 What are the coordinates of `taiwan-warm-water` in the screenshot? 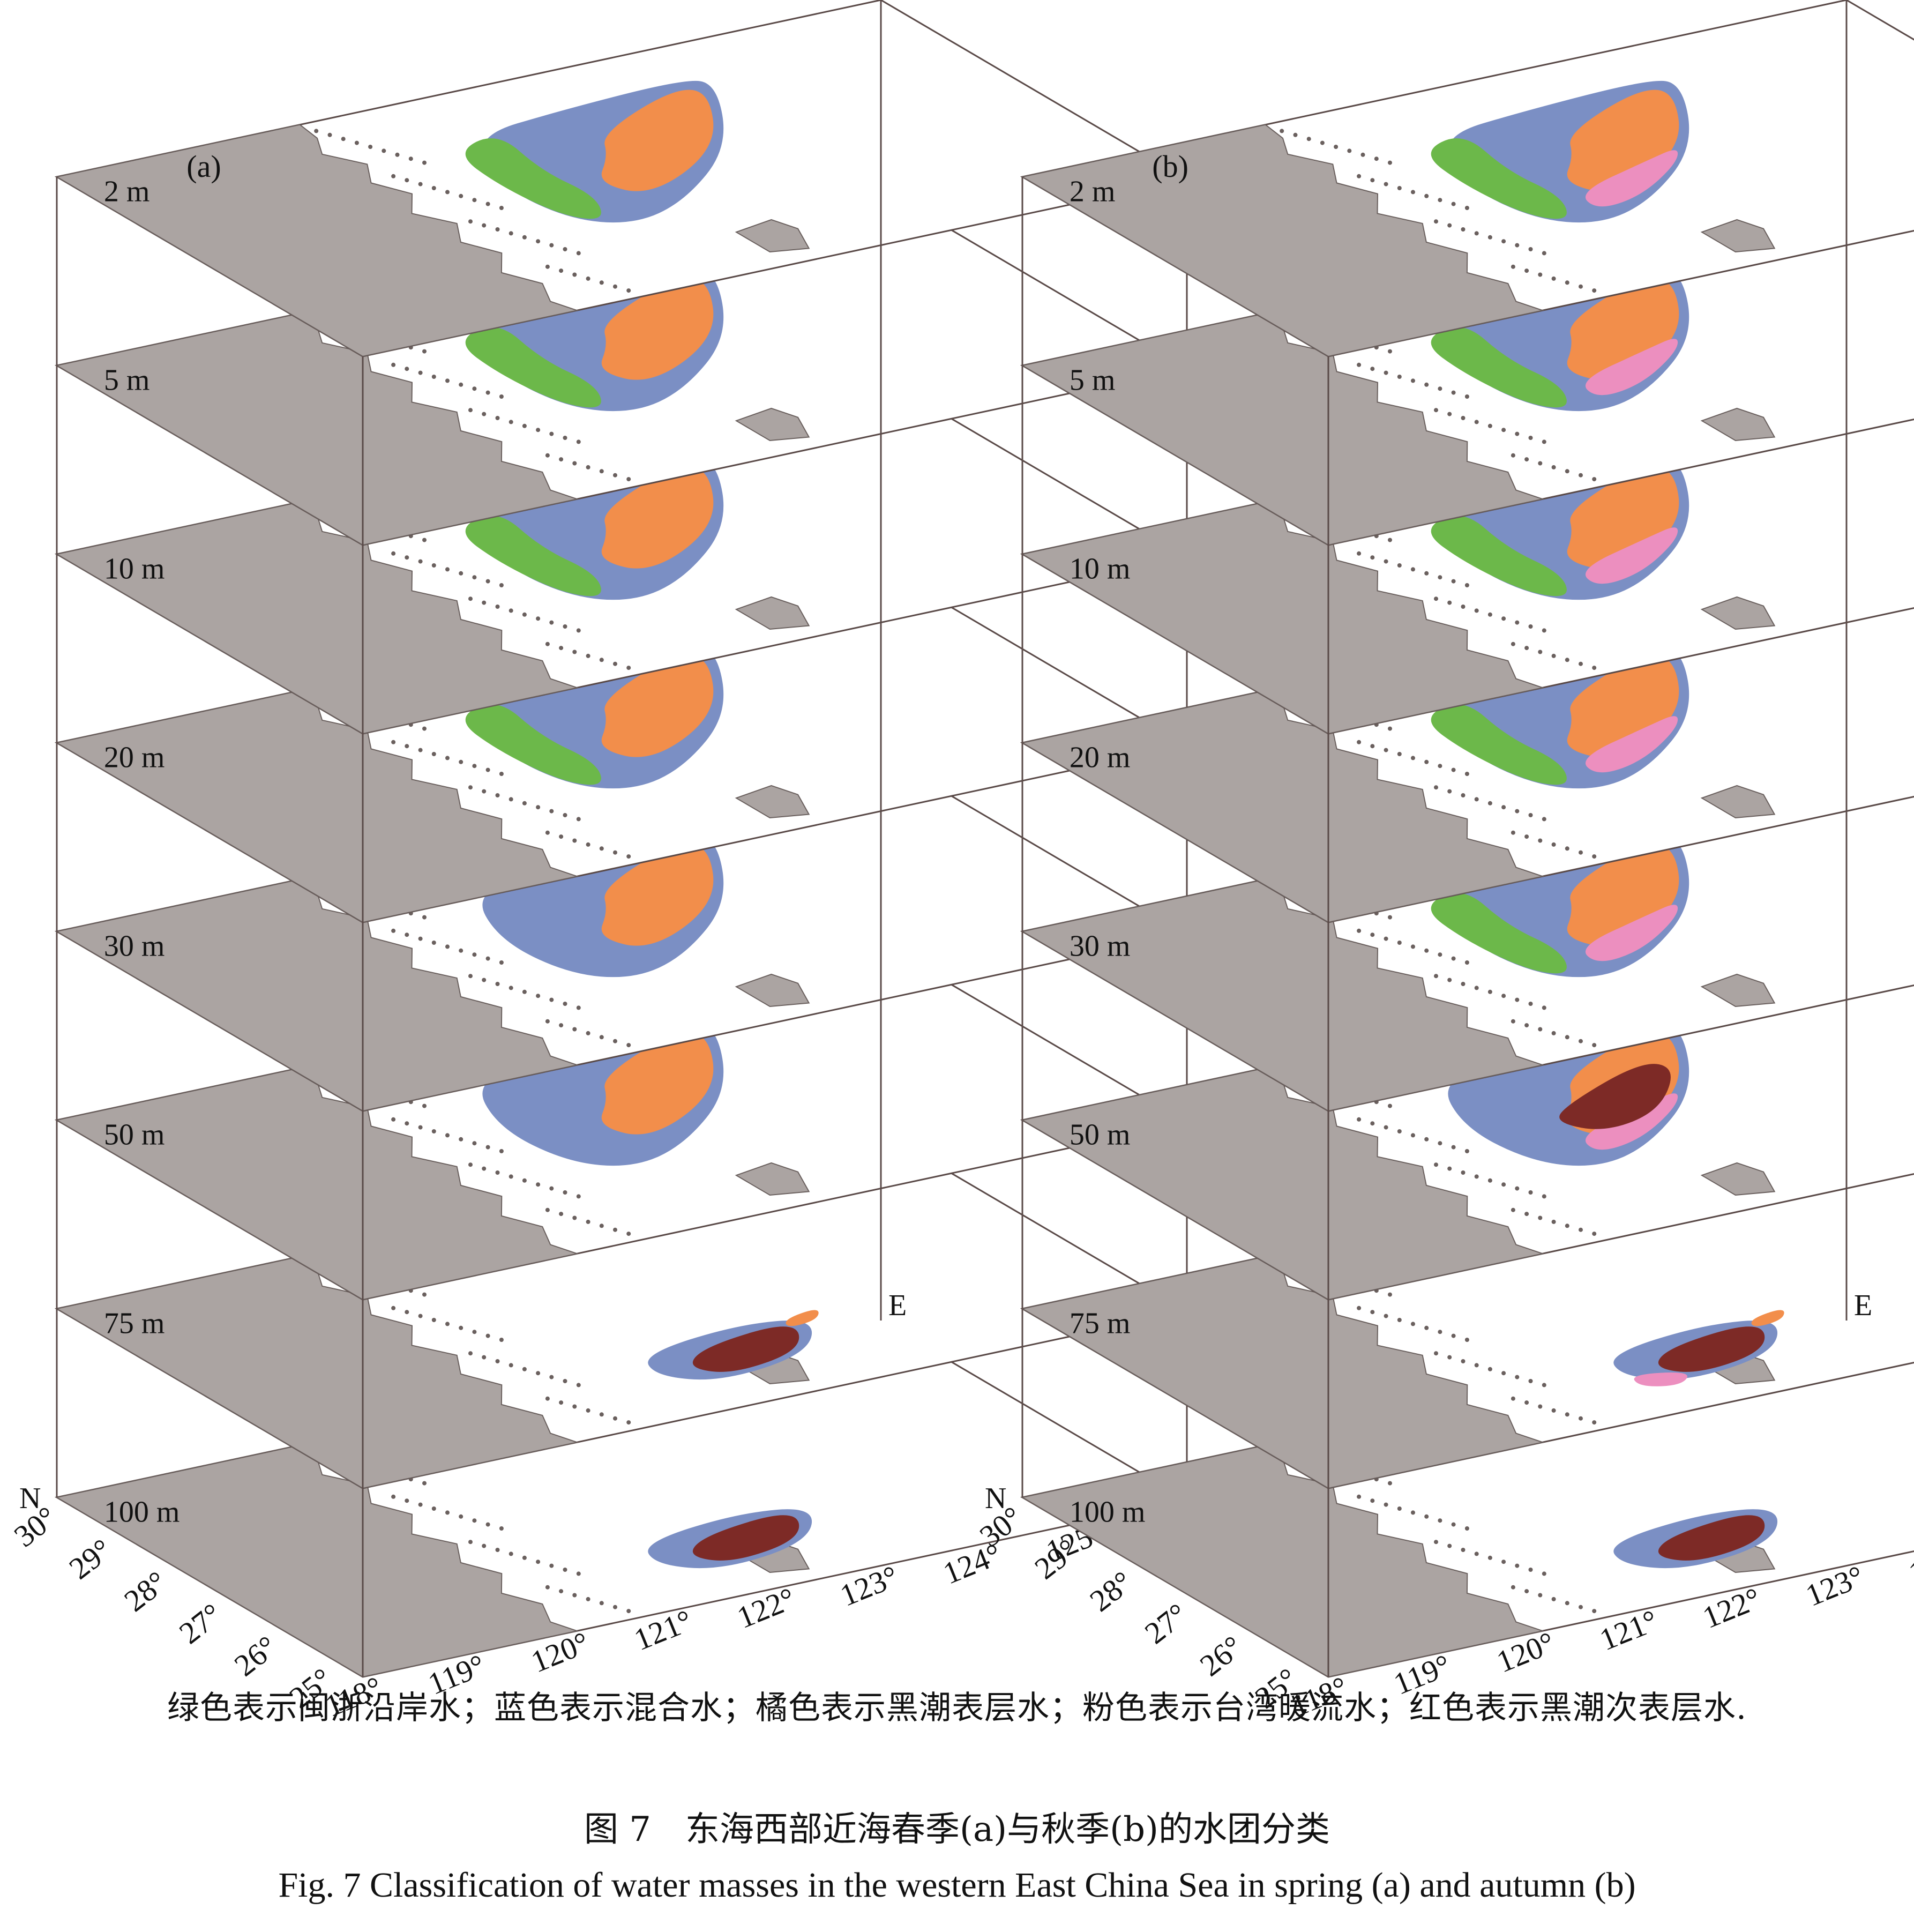 It's located at (1660, 1379).